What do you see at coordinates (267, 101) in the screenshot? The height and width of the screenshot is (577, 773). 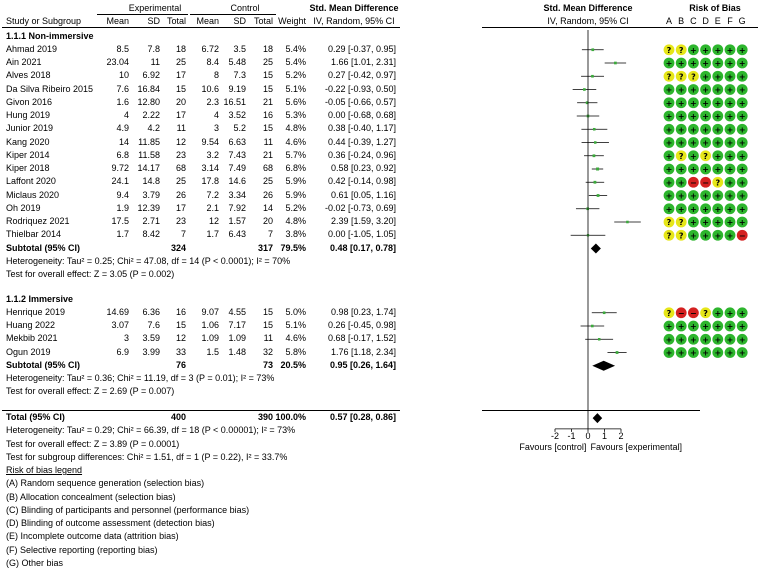 I see `cell-total-ctrl: 21` at bounding box center [267, 101].